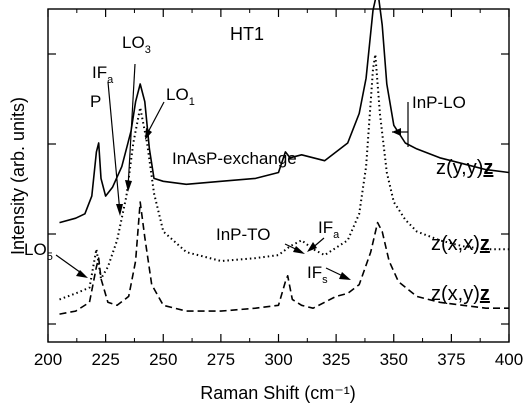 Image resolution: width=527 pixels, height=411 pixels. What do you see at coordinates (38, 251) in the screenshot?
I see `label-lo5: LO5` at bounding box center [38, 251].